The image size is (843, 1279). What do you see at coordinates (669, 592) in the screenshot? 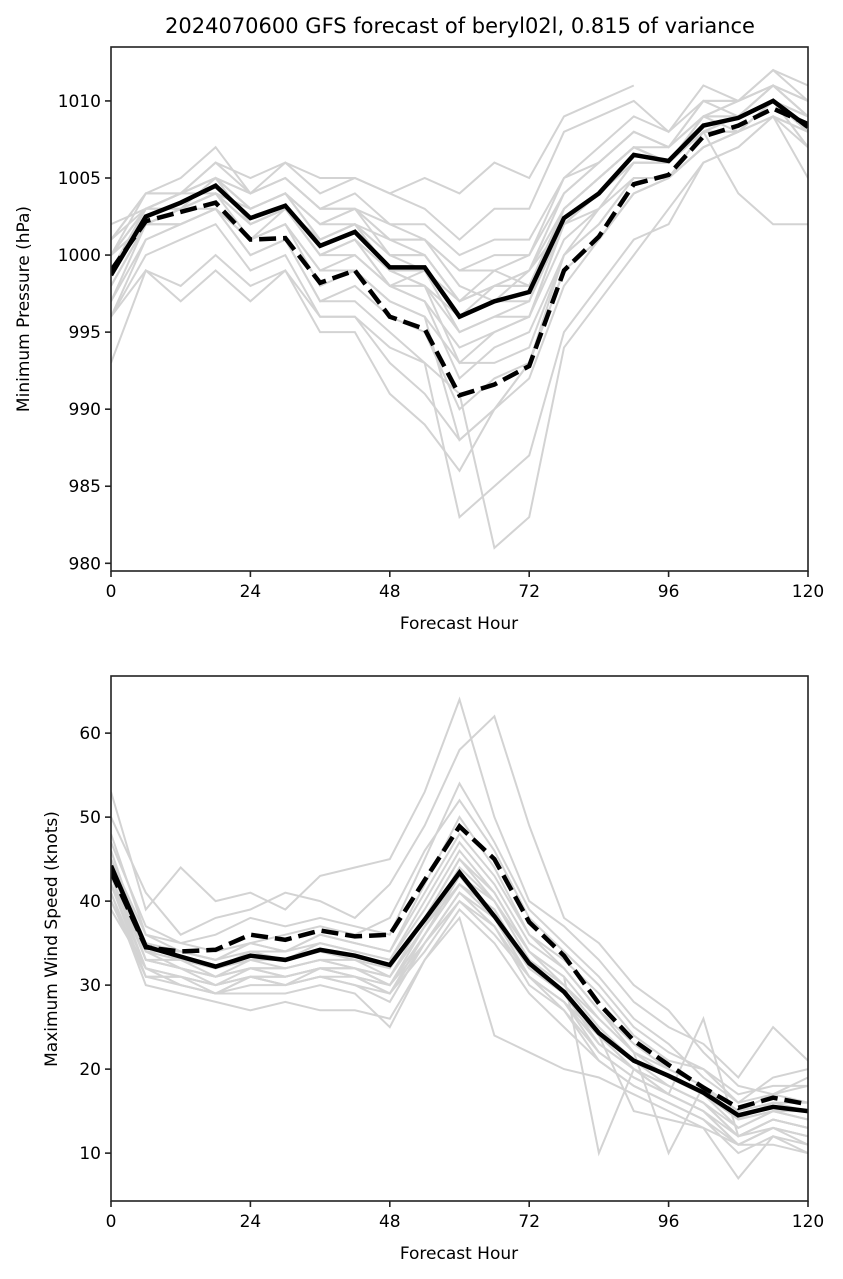
I see `pressure-x-tick-label: 96` at bounding box center [669, 592].